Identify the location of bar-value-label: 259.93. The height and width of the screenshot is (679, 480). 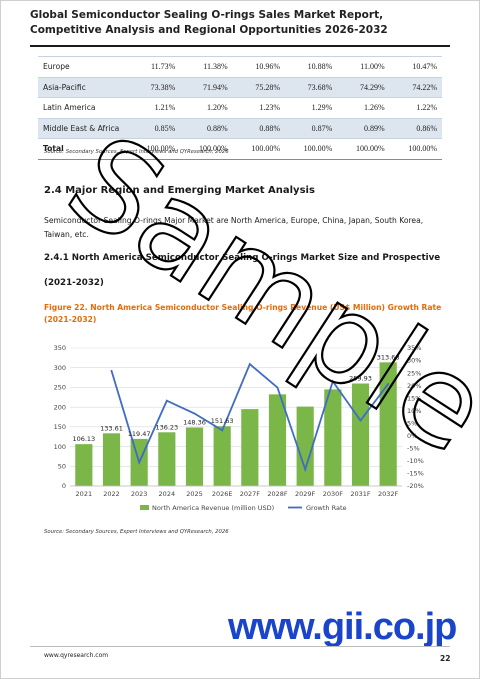
(360, 379).